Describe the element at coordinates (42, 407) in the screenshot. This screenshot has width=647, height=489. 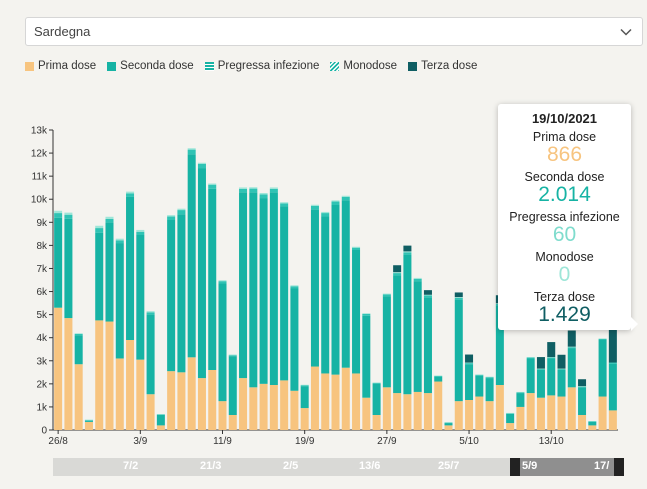
I see `y-tick-label: 1k` at that location.